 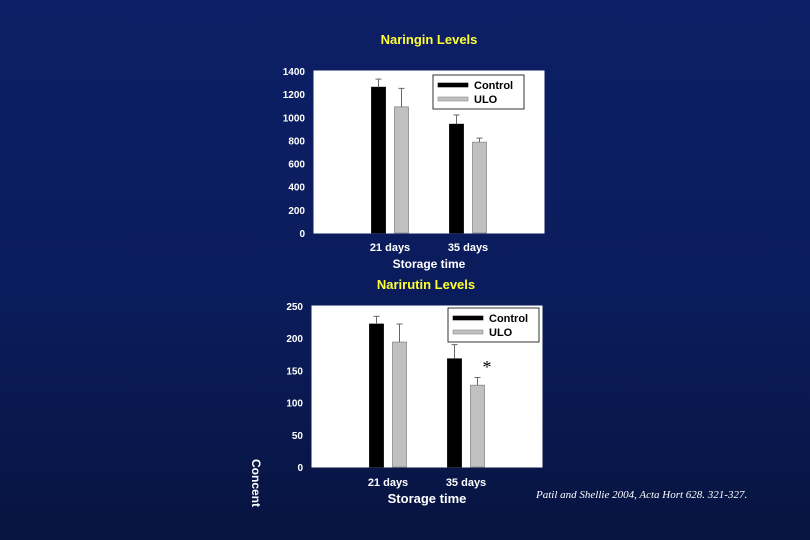 I want to click on naringin-y-tick-label: 800, so click(x=296, y=141).